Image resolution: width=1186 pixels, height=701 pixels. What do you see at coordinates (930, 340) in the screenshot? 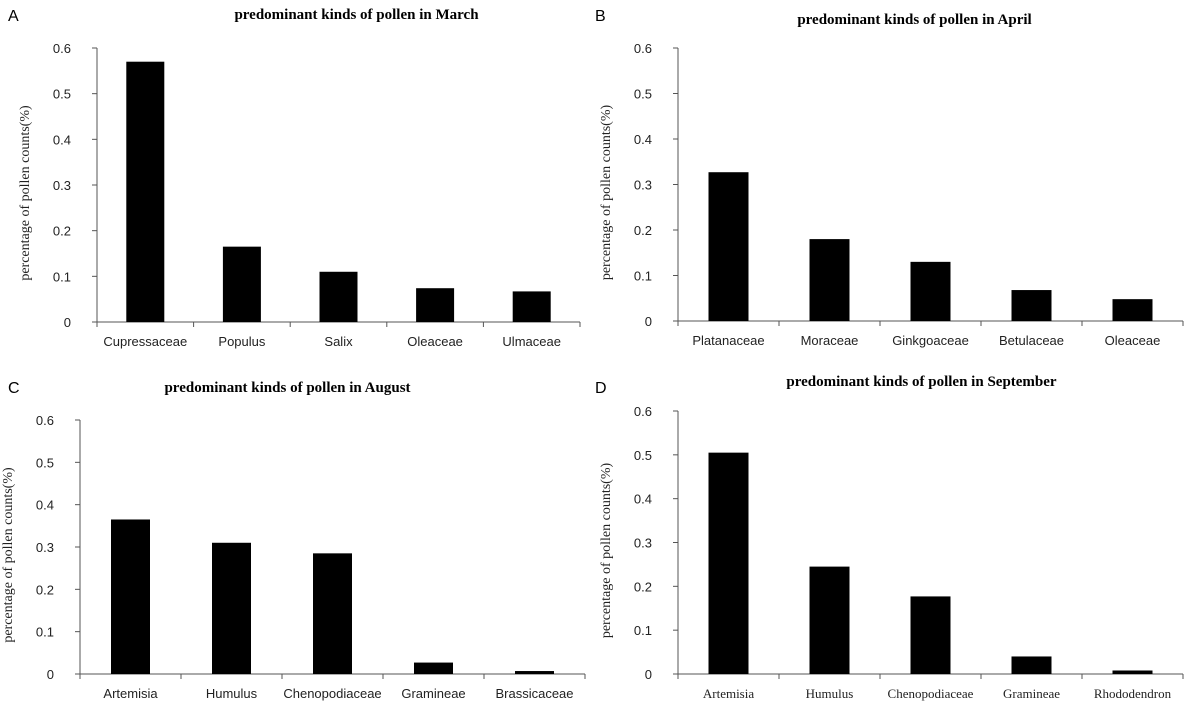
I see `x-tick-label: Ginkgoaceae` at bounding box center [930, 340].